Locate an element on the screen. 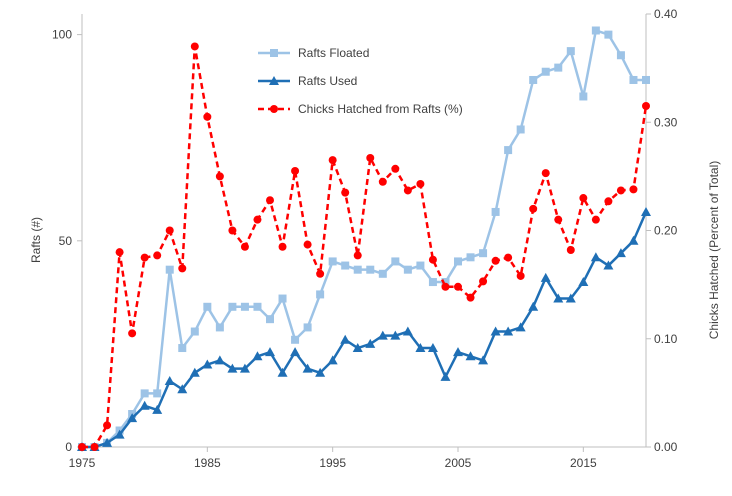 This screenshot has height=496, width=732. right-tick-label: 0.40 is located at coordinates (666, 14).